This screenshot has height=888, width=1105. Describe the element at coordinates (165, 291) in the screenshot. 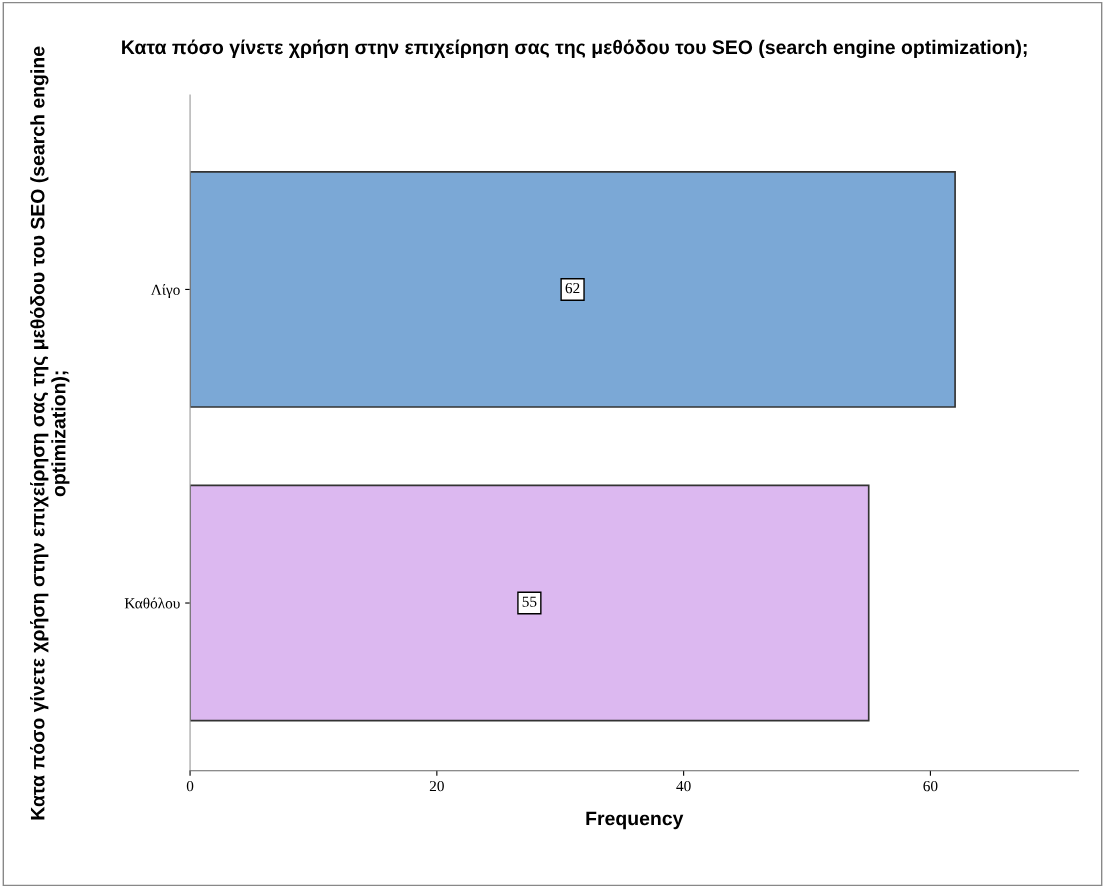

I see `y-tick-label: Λίγο` at that location.